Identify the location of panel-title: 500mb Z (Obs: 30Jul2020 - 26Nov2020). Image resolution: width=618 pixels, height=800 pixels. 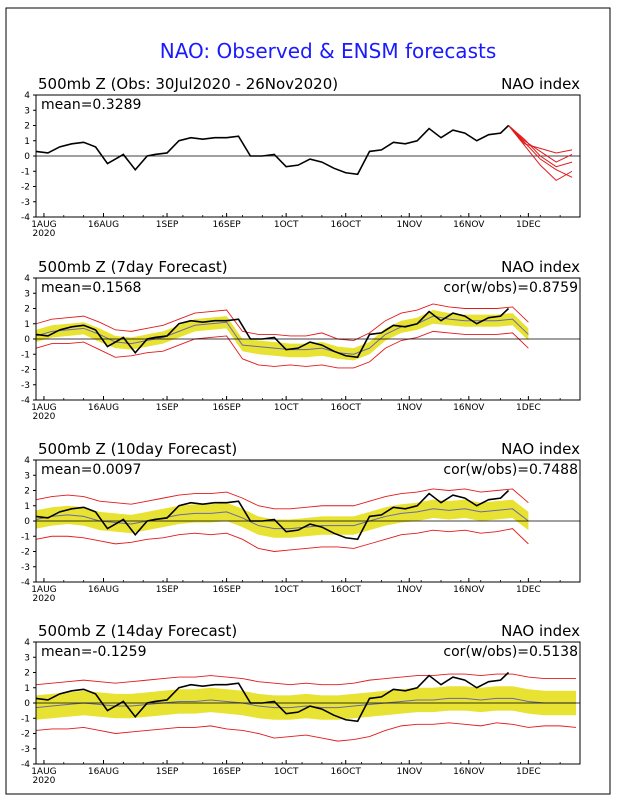
(188, 84).